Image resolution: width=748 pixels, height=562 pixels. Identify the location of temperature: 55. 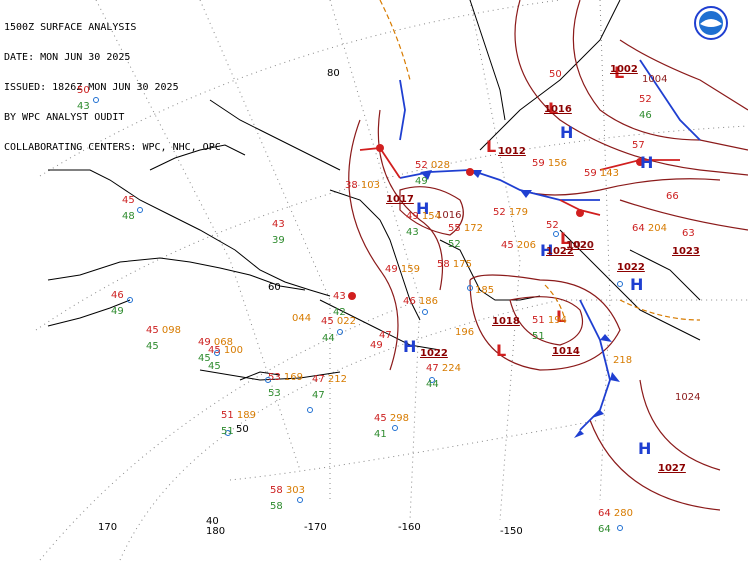
(454, 228).